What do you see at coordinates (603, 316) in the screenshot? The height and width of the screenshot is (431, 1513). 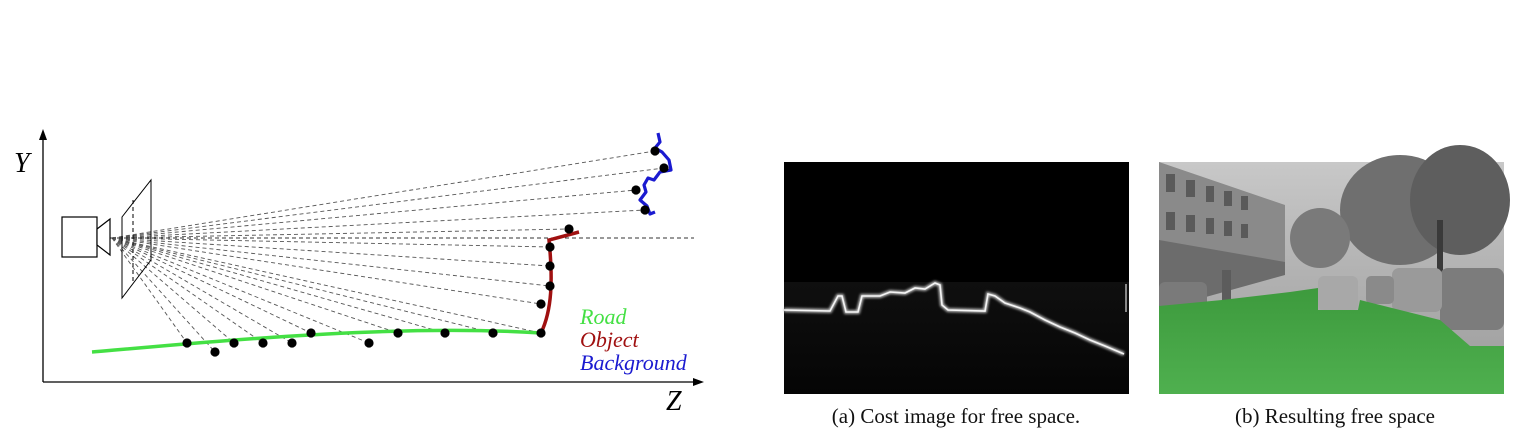 I see `legend-road: Road` at bounding box center [603, 316].